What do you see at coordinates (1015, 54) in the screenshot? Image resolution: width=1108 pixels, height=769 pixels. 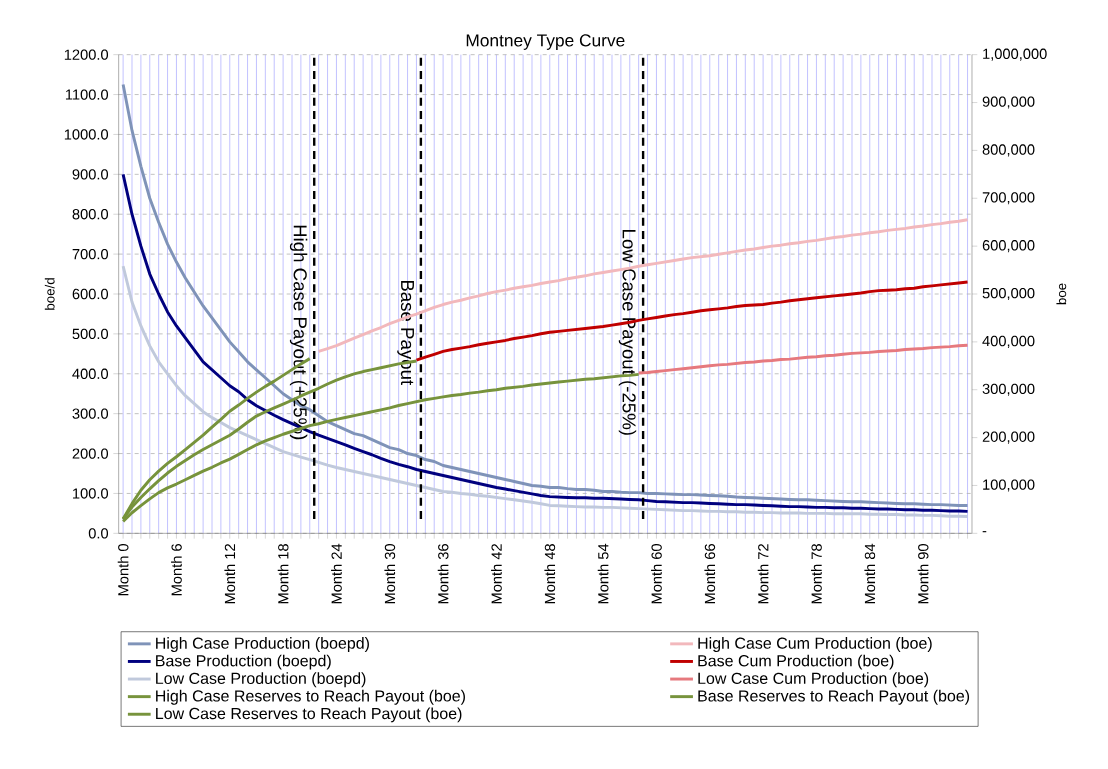 I see `y2-tick-label: 1,000,000` at bounding box center [1015, 54].